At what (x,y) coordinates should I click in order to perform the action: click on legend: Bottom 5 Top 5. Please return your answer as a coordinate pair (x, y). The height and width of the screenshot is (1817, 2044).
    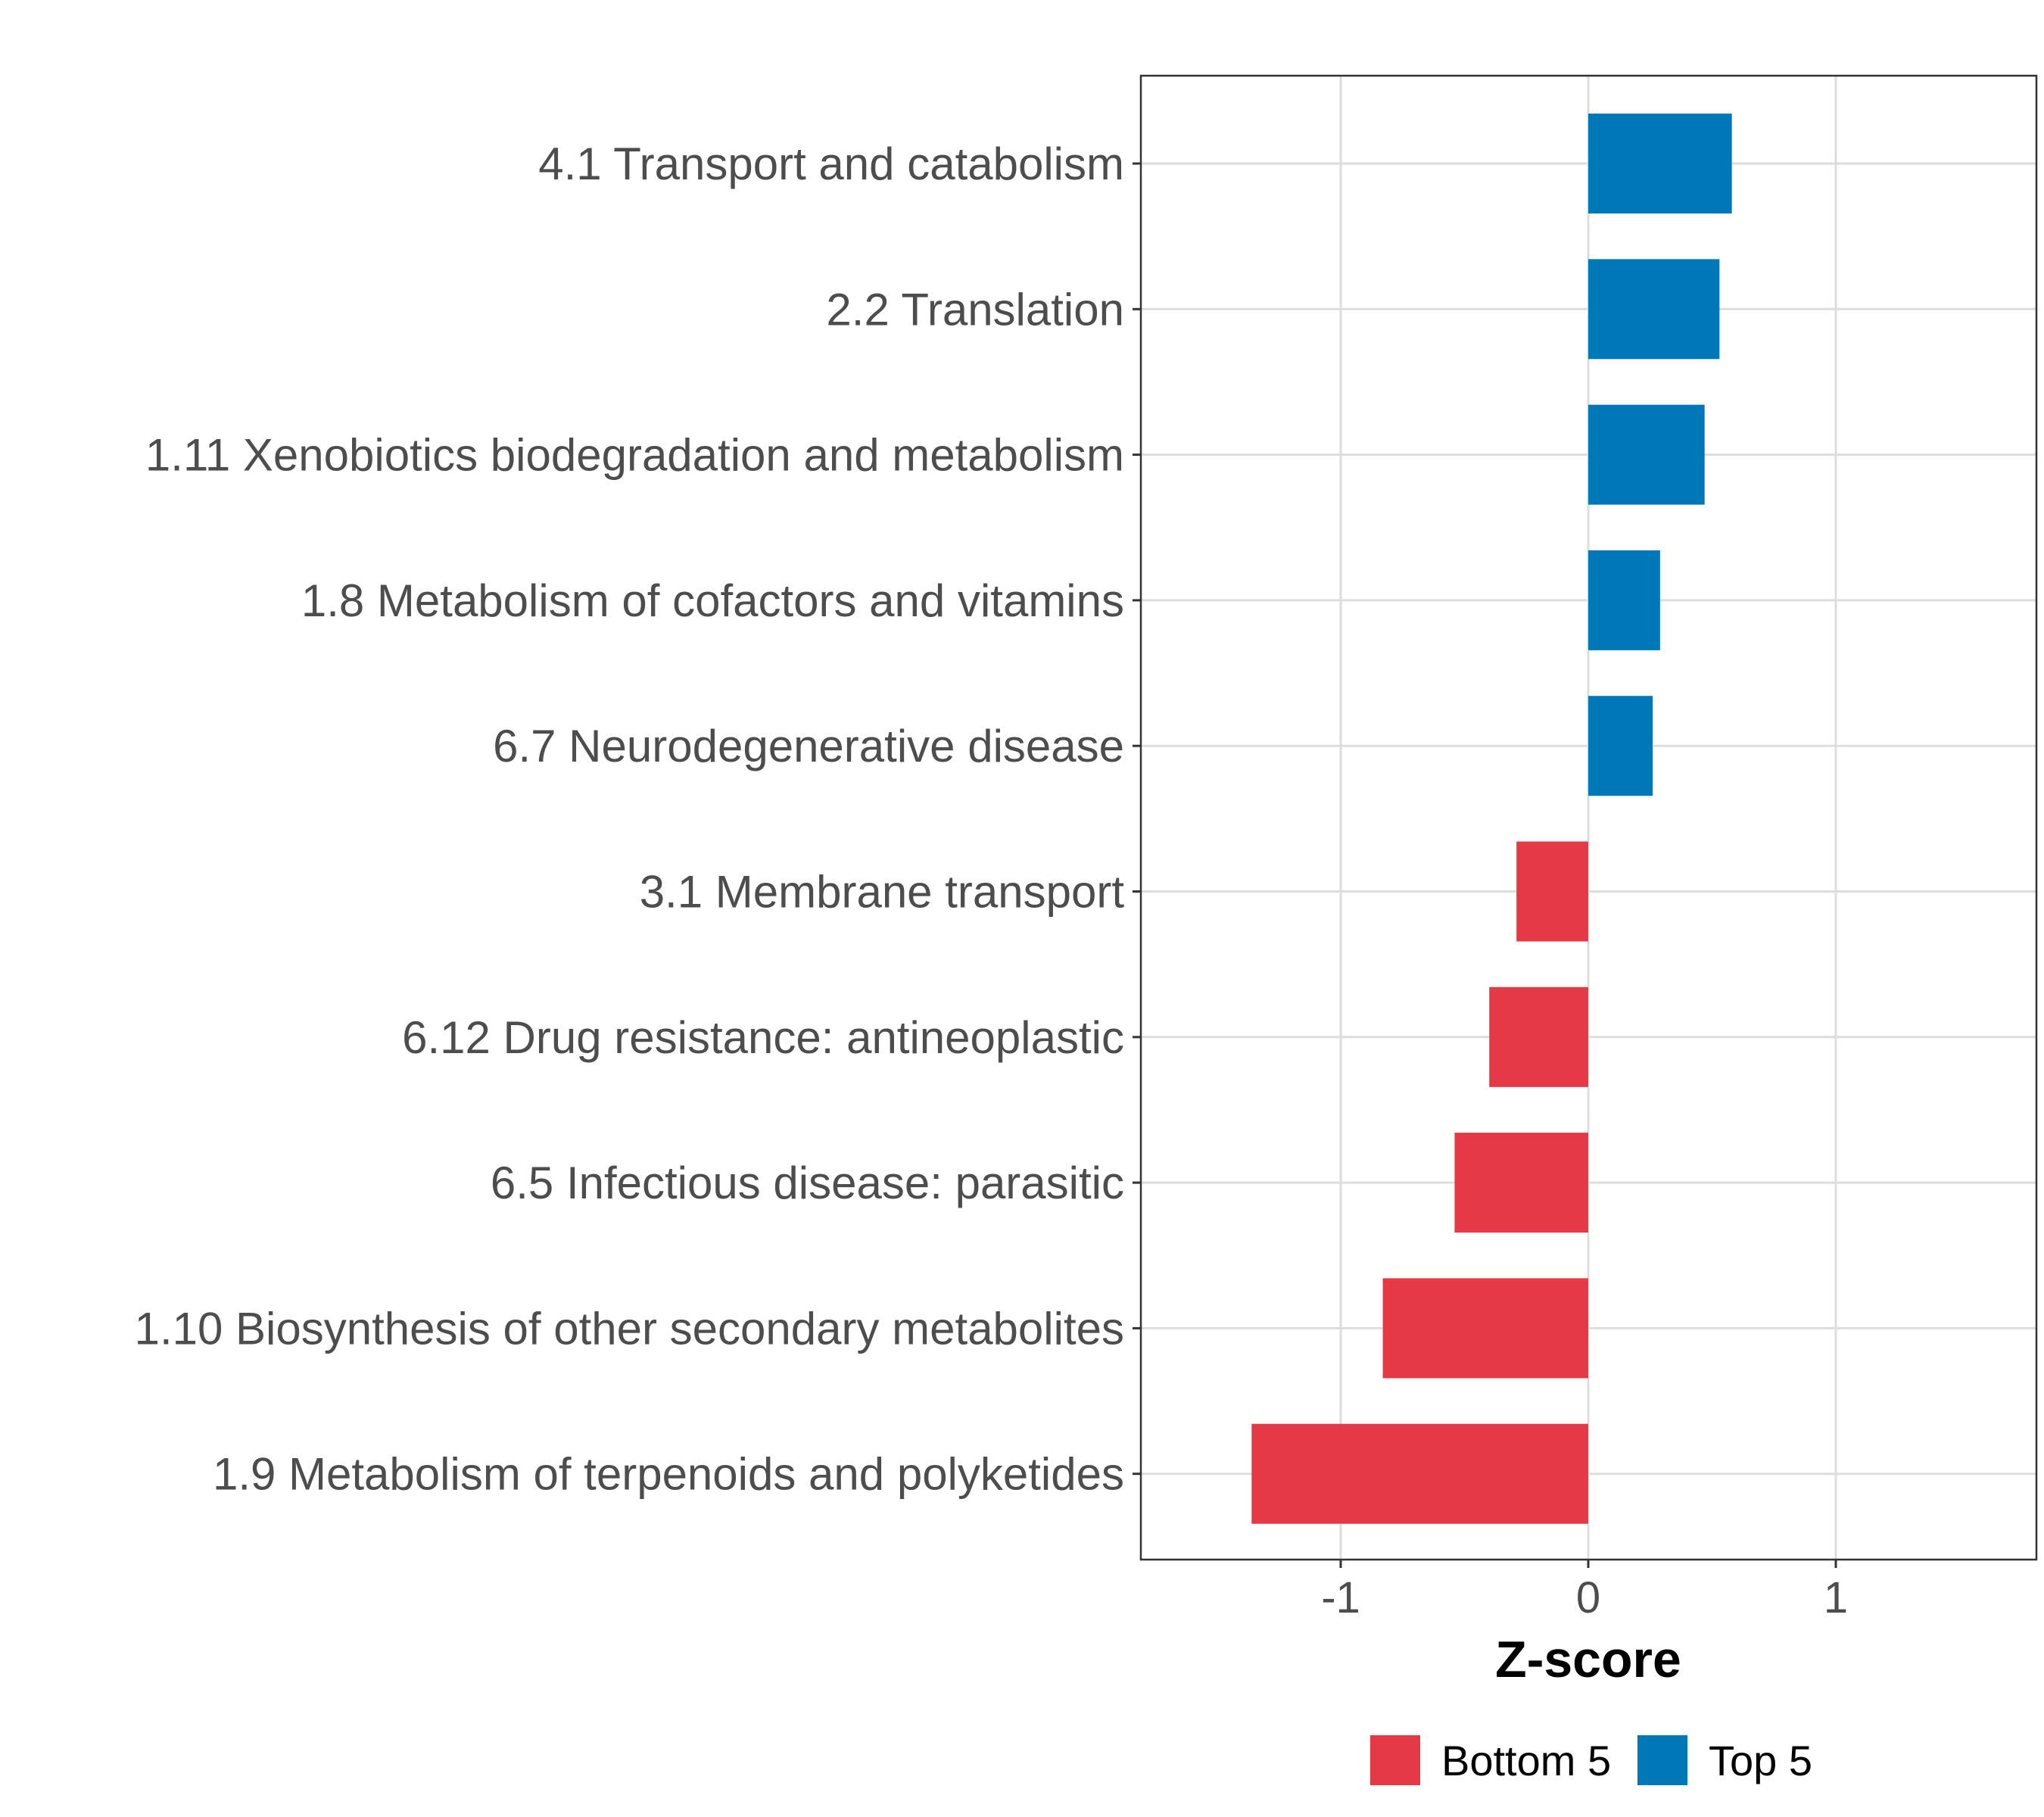
    Looking at the image, I should click on (1591, 1760).